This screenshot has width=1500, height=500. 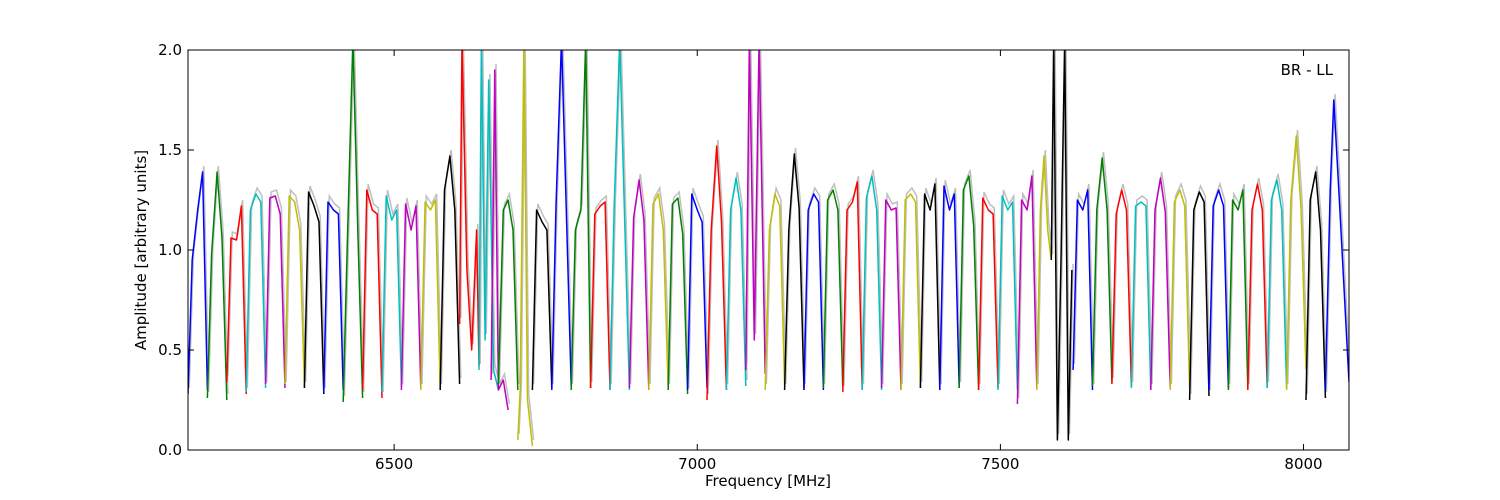 What do you see at coordinates (170, 50) in the screenshot?
I see `y-tick-label-4: 2.0` at bounding box center [170, 50].